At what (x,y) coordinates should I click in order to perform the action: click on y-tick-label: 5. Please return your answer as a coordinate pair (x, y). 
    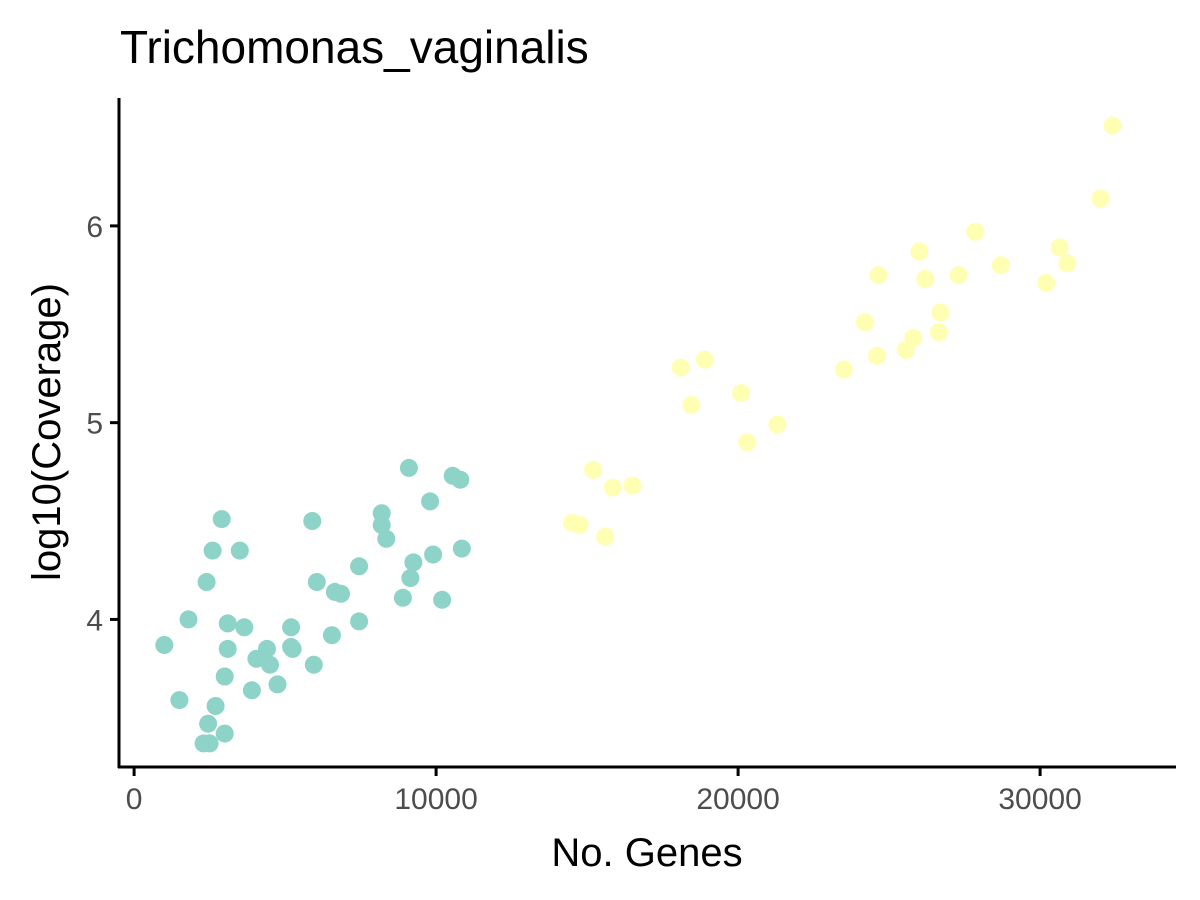
    Looking at the image, I should click on (94, 424).